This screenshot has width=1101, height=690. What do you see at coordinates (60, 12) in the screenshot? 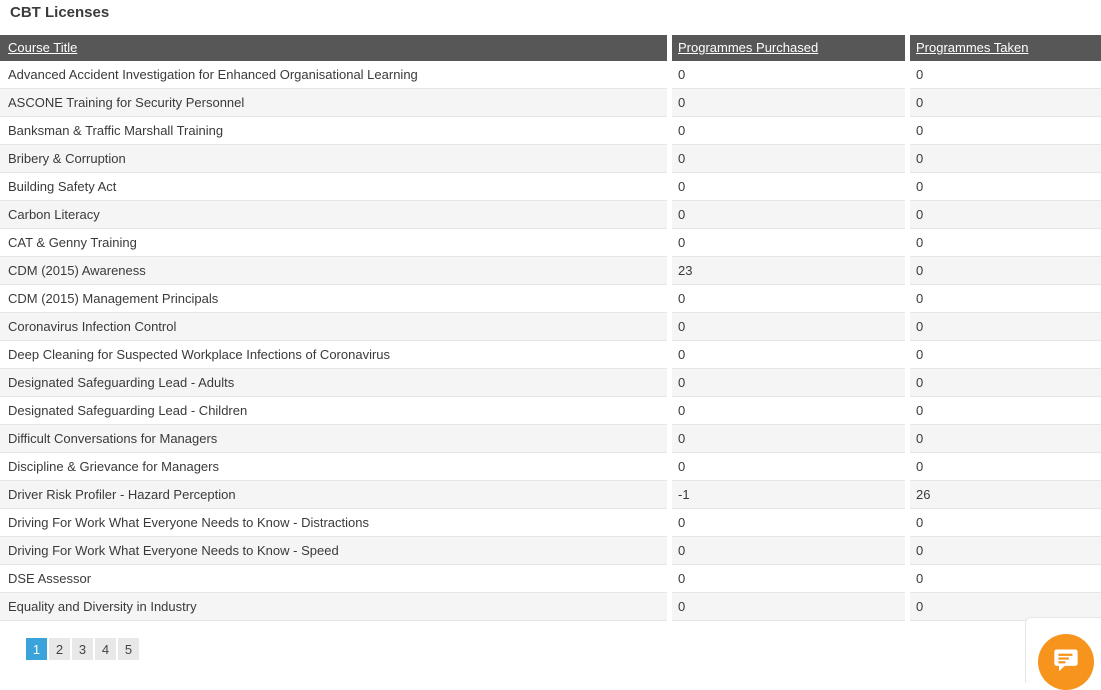
I see `page-title: CBT Licenses` at bounding box center [60, 12].